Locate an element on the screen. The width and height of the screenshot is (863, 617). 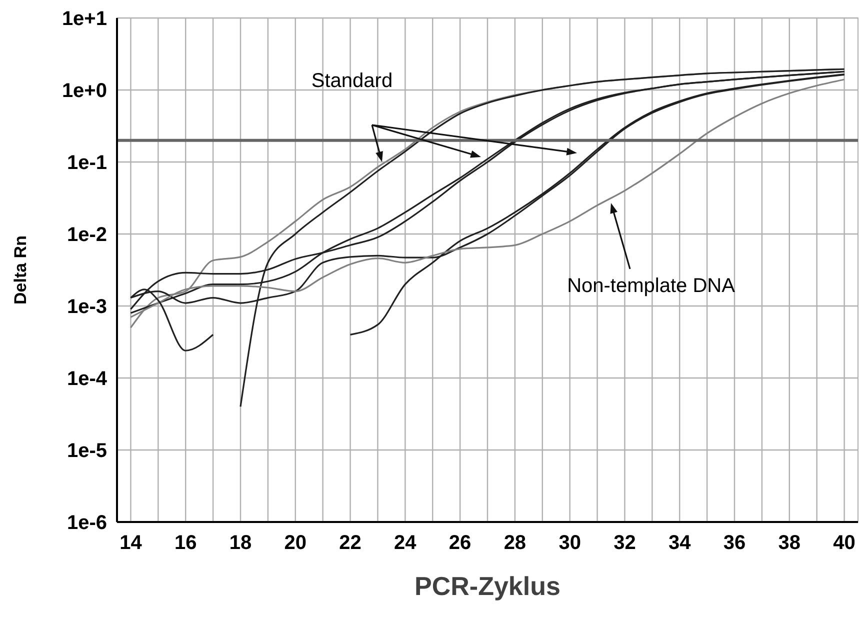
y-axis-title: Delta Rn is located at coordinates (20, 270).